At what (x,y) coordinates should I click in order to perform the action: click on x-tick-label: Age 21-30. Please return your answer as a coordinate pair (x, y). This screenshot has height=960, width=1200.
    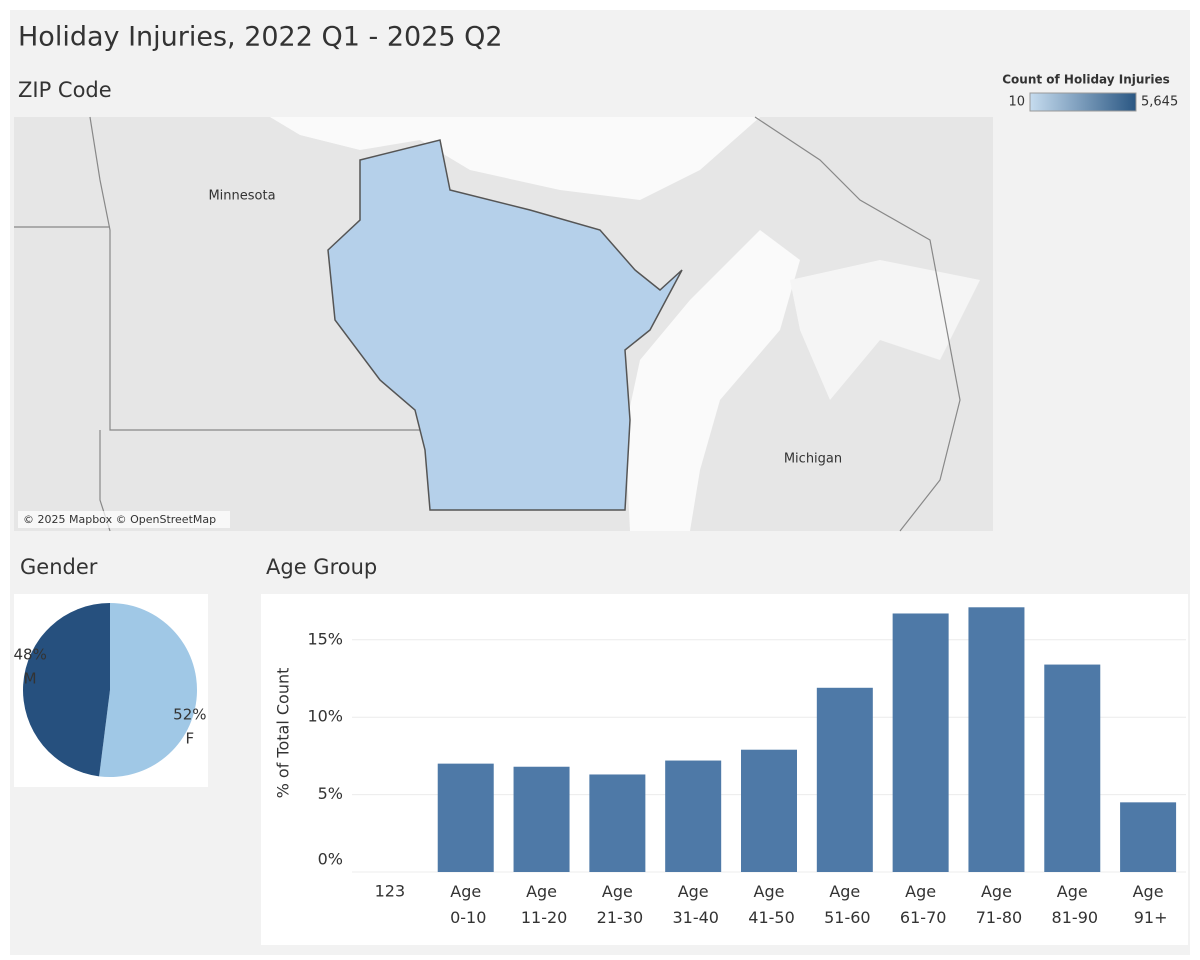
    Looking at the image, I should click on (618, 904).